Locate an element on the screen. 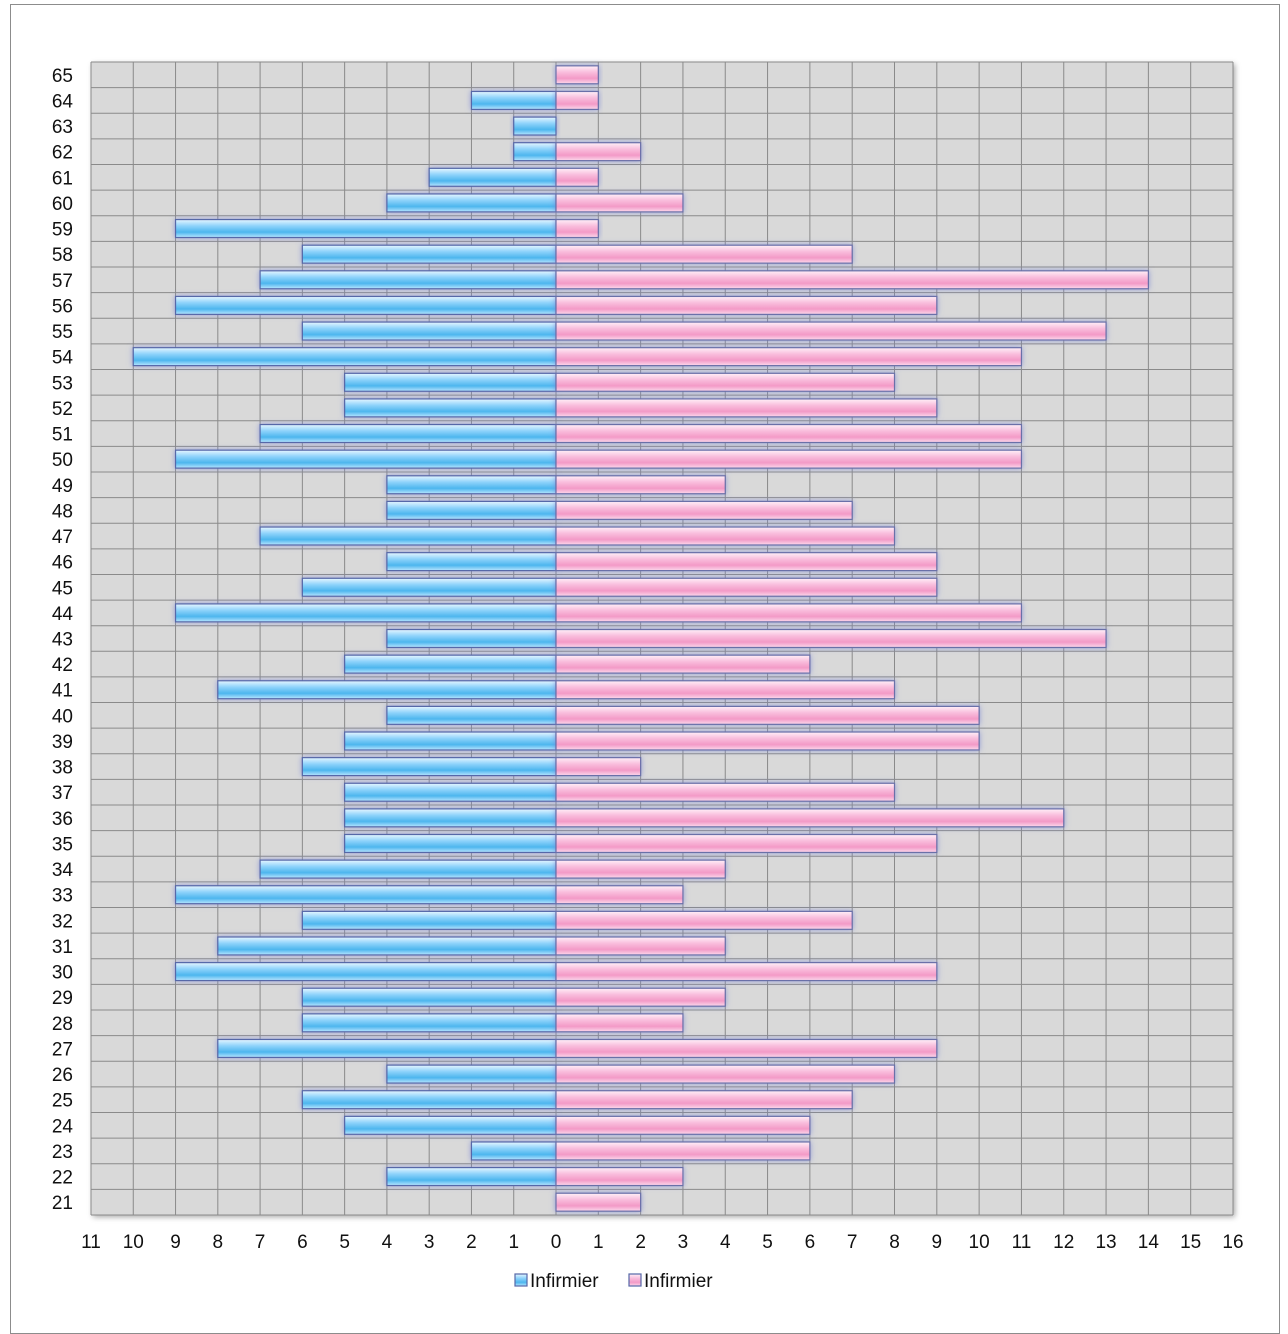 This screenshot has height=1334, width=1288. y-tick-label: 33 is located at coordinates (62, 896).